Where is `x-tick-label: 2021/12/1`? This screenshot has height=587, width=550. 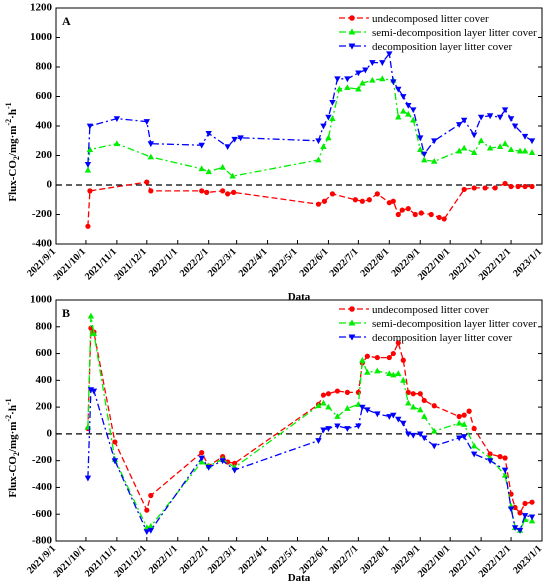
x-tick-label: 2021/12/1 is located at coordinates (130, 264).